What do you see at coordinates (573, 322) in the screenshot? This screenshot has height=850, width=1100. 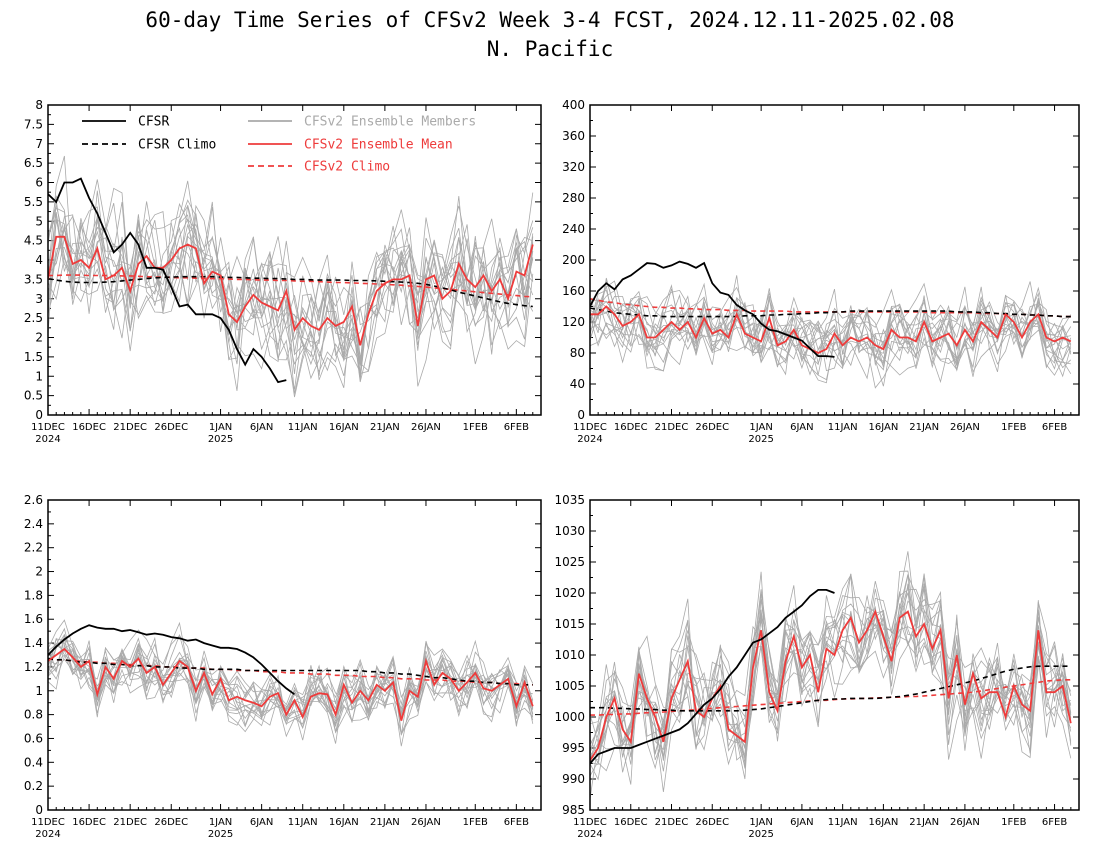 I see `y-tick-label: 120` at bounding box center [573, 322].